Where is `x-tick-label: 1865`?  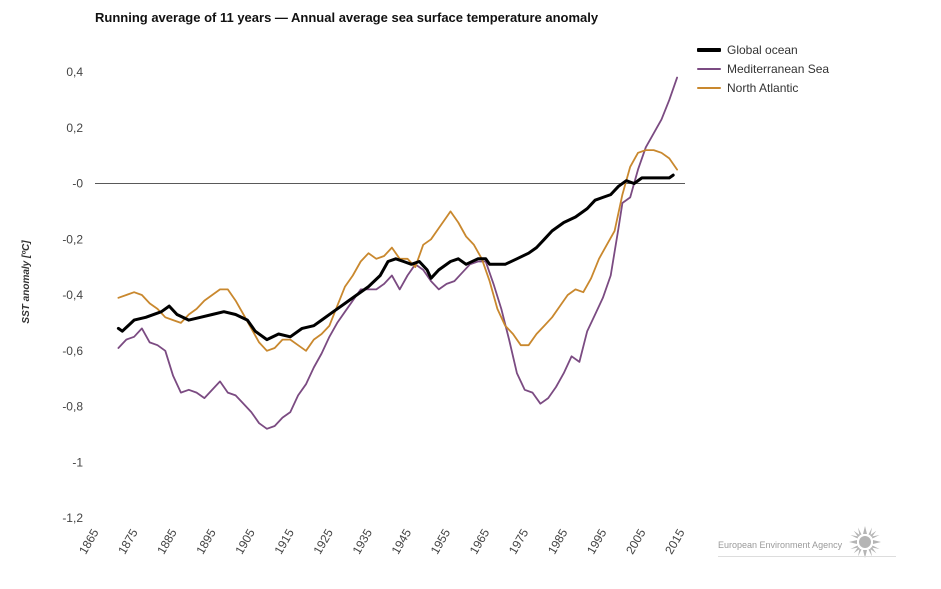
x-tick-label: 1865 is located at coordinates (89, 541).